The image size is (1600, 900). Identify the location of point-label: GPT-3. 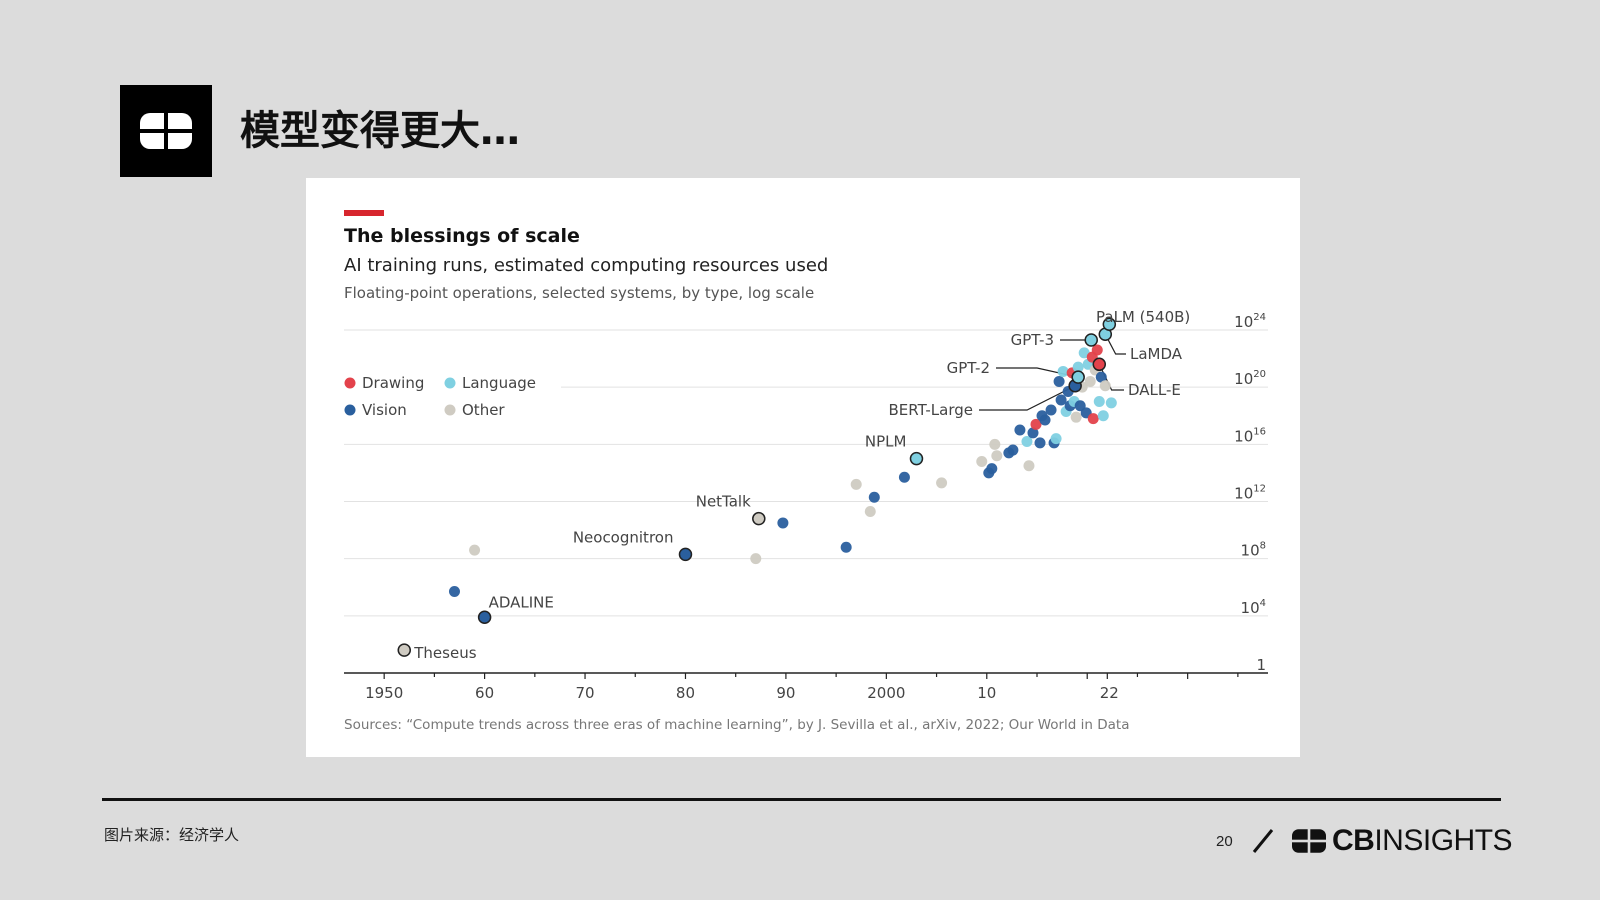
(1032, 340).